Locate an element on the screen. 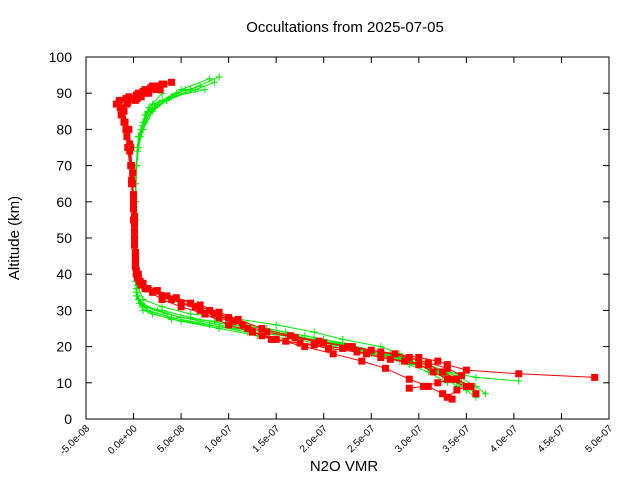  x-tick-label: 4.0e-07 is located at coordinates (504, 439).